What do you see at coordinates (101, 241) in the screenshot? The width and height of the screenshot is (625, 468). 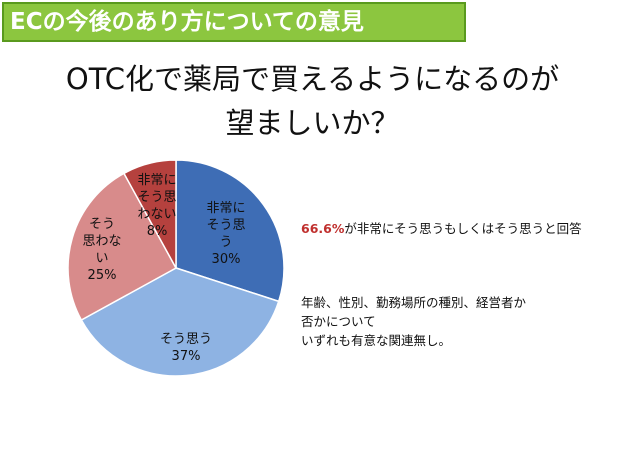 I see `slice-category-label: 思わな` at bounding box center [101, 241].